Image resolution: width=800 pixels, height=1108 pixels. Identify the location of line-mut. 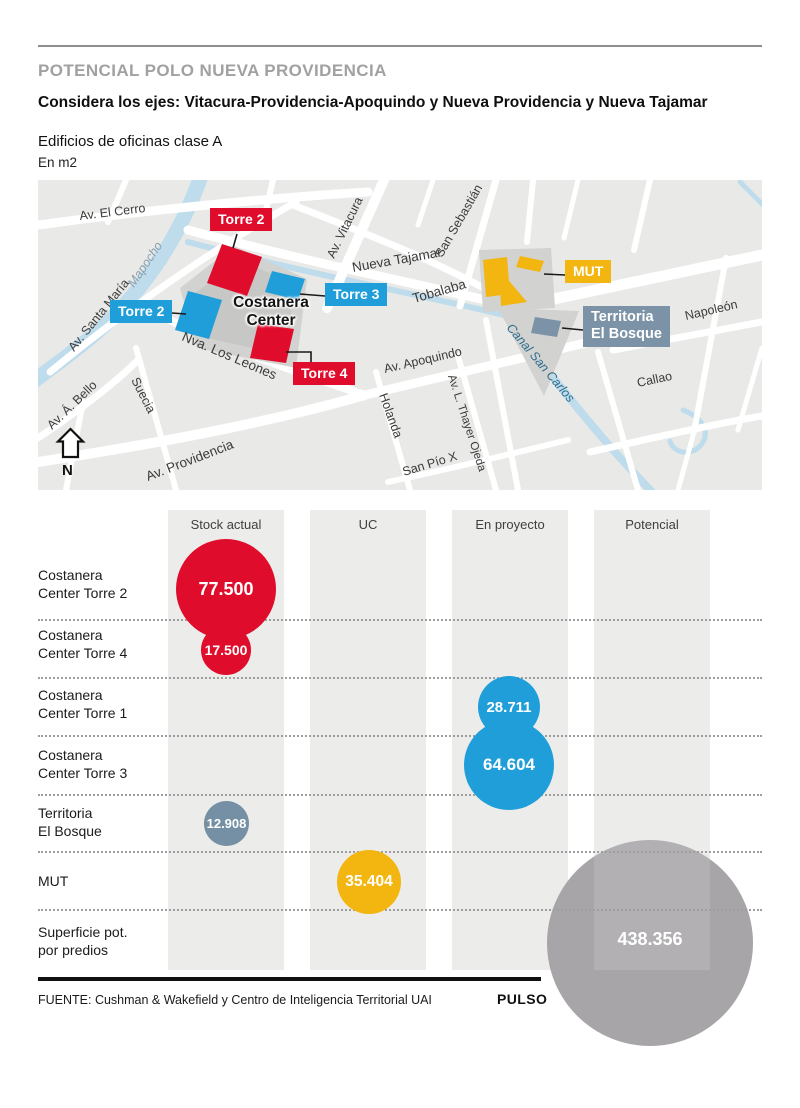
(554, 274).